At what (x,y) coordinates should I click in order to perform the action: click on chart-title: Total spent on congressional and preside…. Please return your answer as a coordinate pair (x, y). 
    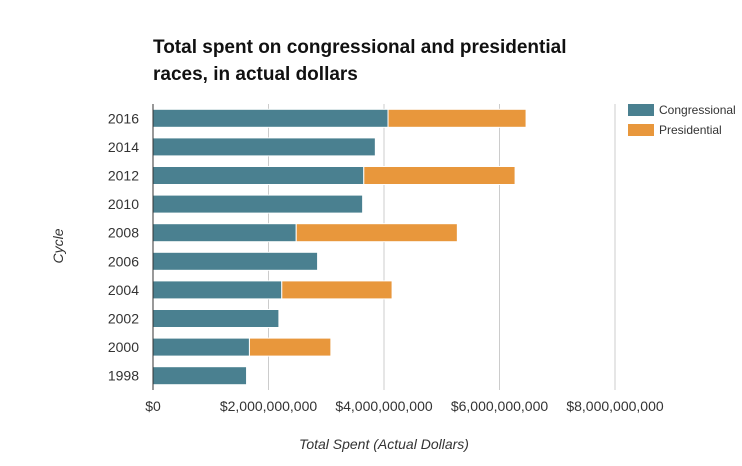
    Looking at the image, I should click on (360, 61).